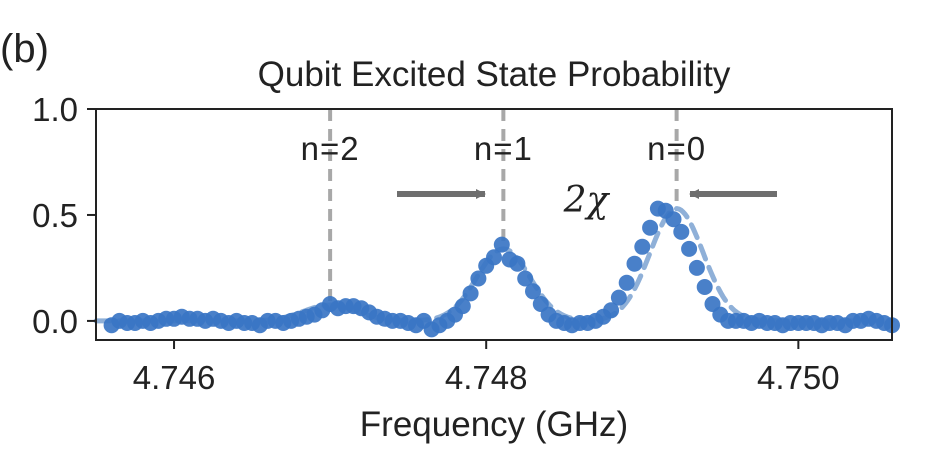 The image size is (935, 472). What do you see at coordinates (24, 49) in the screenshot?
I see `panel-label: (b)` at bounding box center [24, 49].